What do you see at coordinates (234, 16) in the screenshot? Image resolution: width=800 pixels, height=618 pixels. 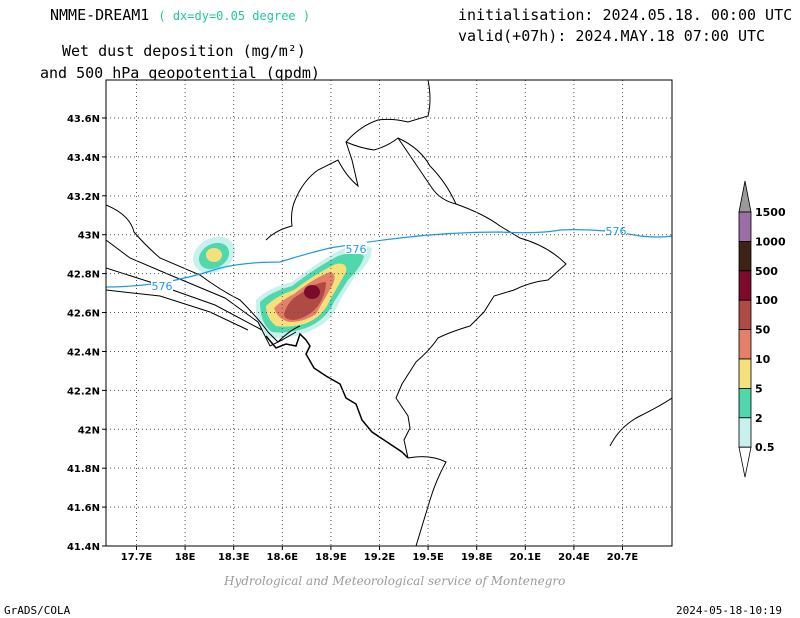 I see `grid-resolution-note: ( dx=dy=0.05 degree )` at bounding box center [234, 16].